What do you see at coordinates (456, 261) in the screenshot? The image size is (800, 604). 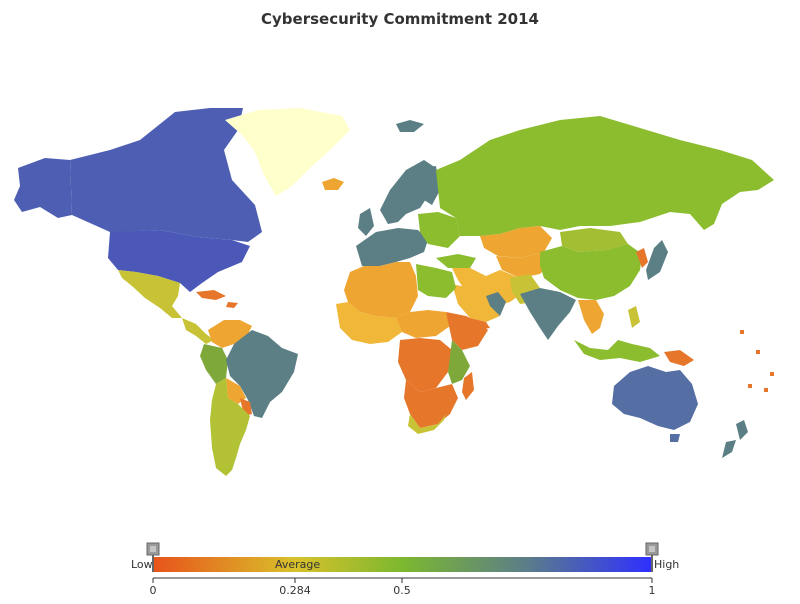 I see `region-turkey` at bounding box center [456, 261].